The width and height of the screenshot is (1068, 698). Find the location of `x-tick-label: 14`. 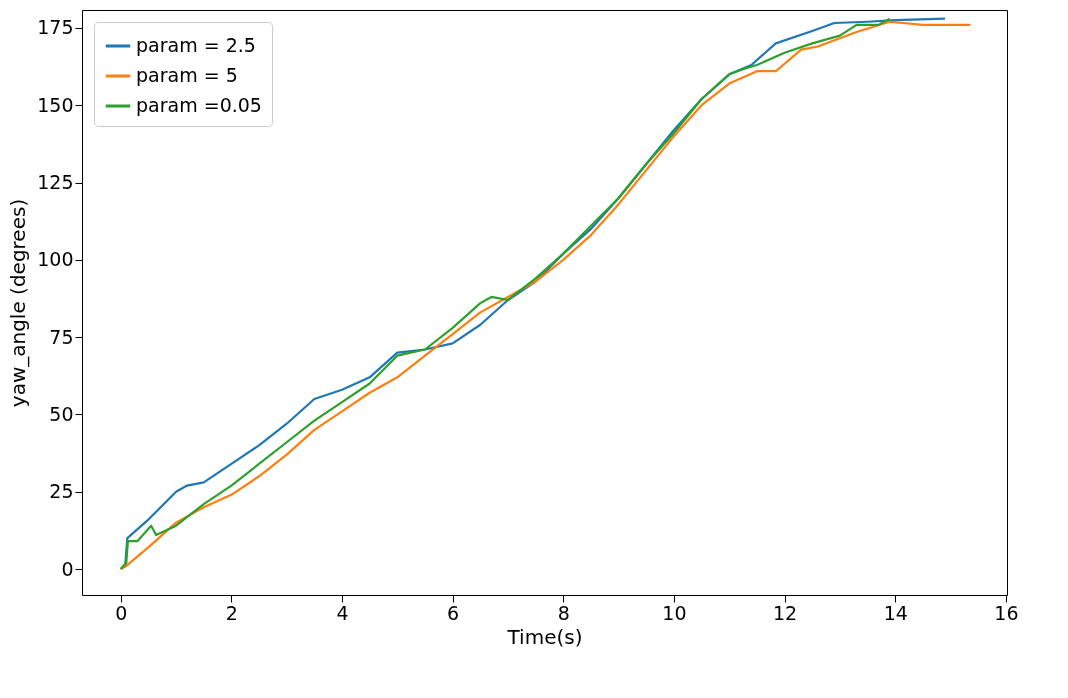

x-tick-label: 14 is located at coordinates (895, 612).